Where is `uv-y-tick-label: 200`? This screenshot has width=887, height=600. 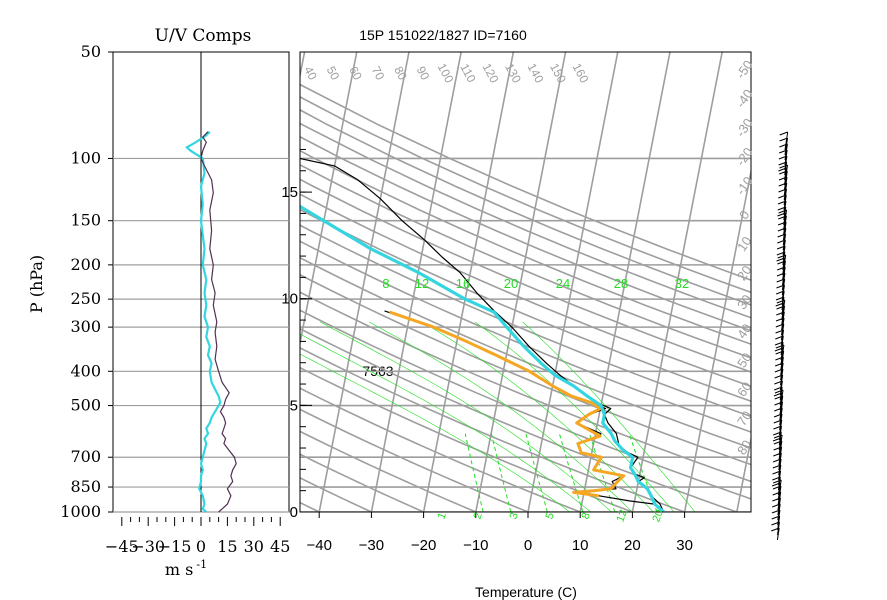
uv-y-tick-label: 200 is located at coordinates (85, 264).